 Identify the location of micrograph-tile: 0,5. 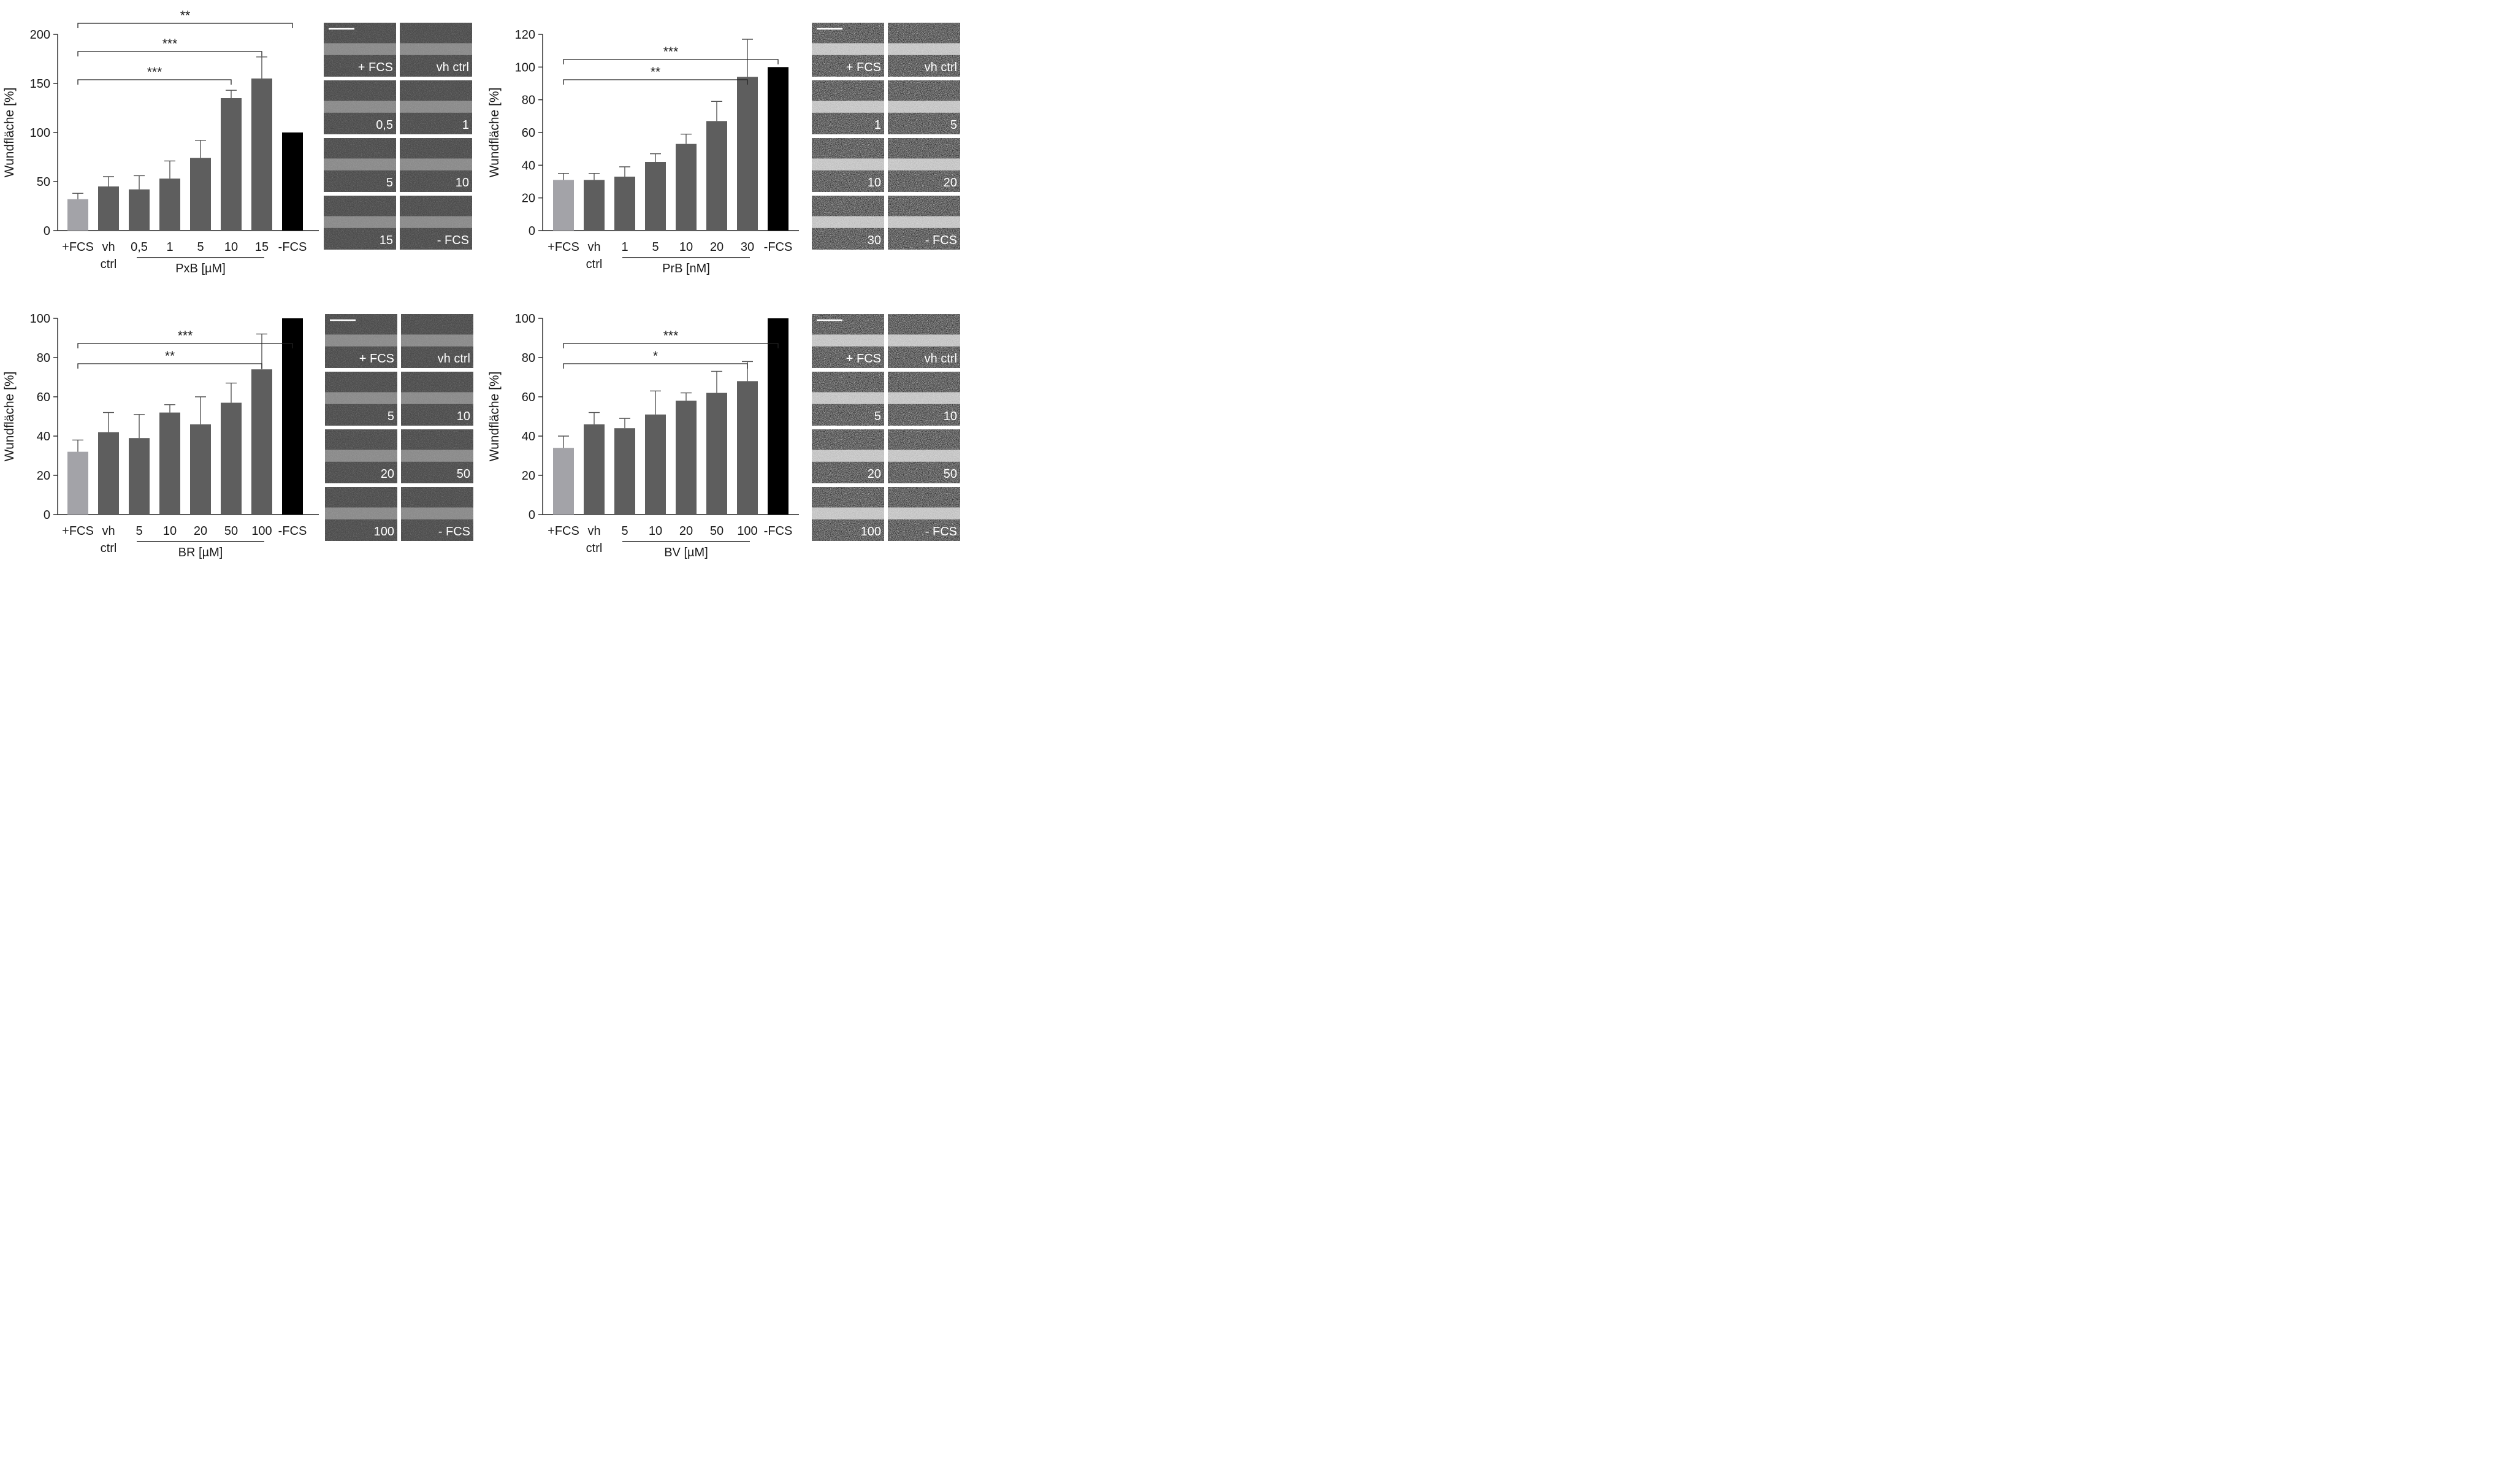
(360, 107).